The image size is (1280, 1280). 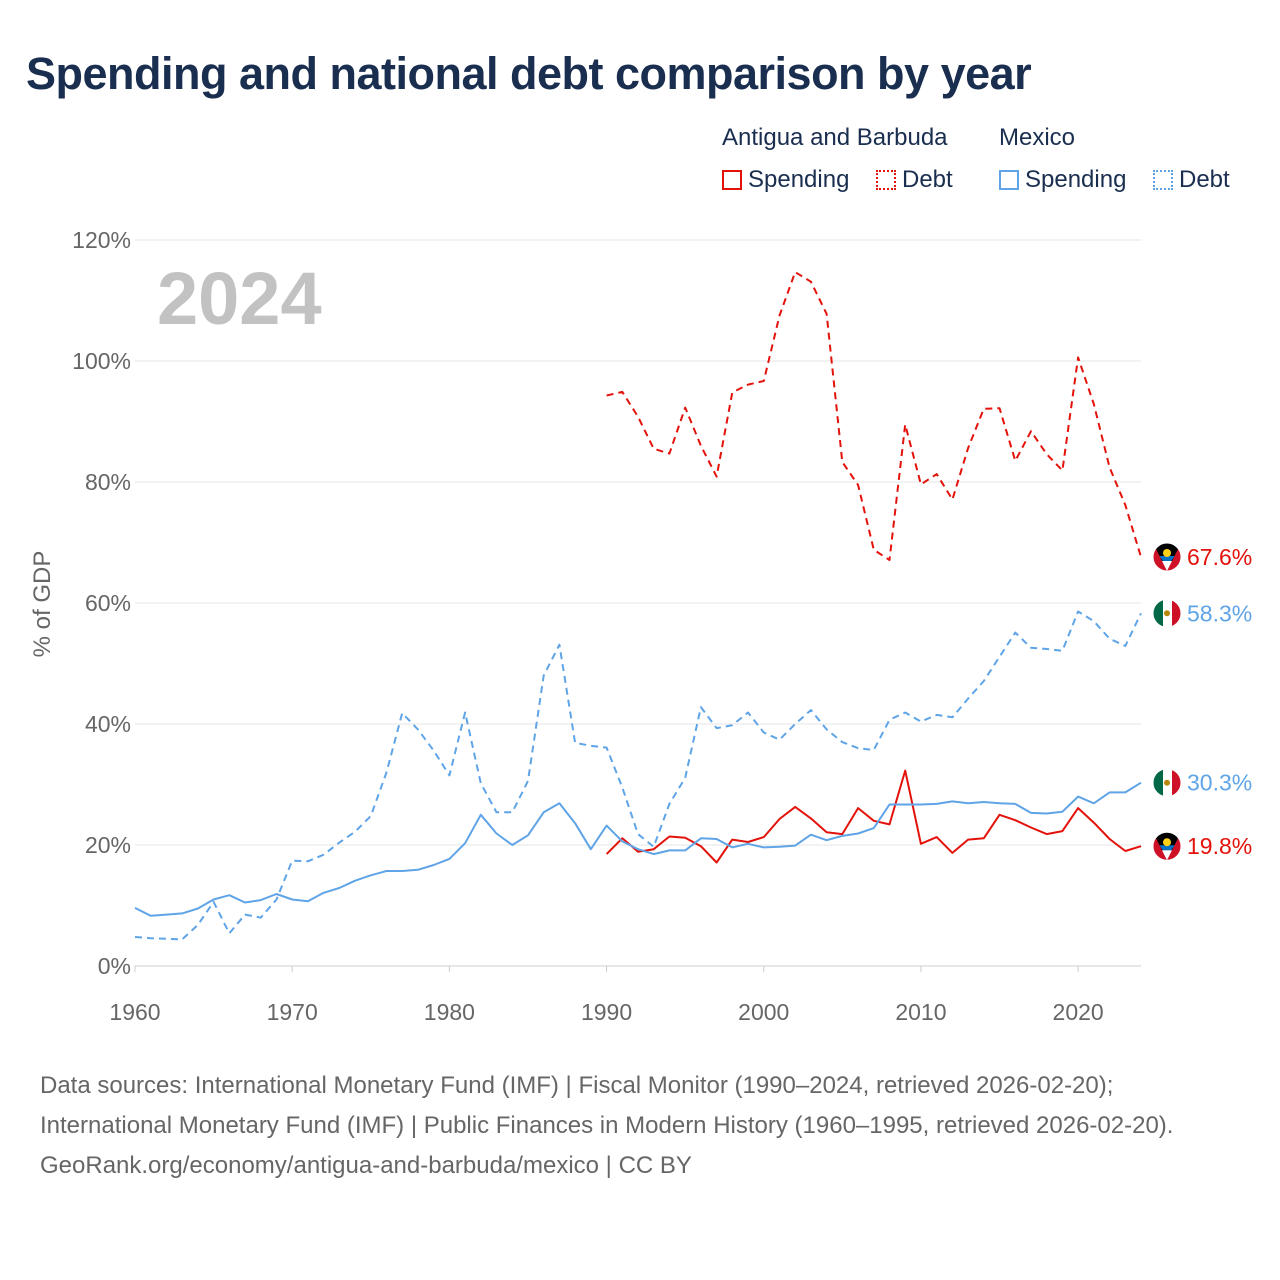 I want to click on y-tick-label: 120%, so click(x=101, y=240).